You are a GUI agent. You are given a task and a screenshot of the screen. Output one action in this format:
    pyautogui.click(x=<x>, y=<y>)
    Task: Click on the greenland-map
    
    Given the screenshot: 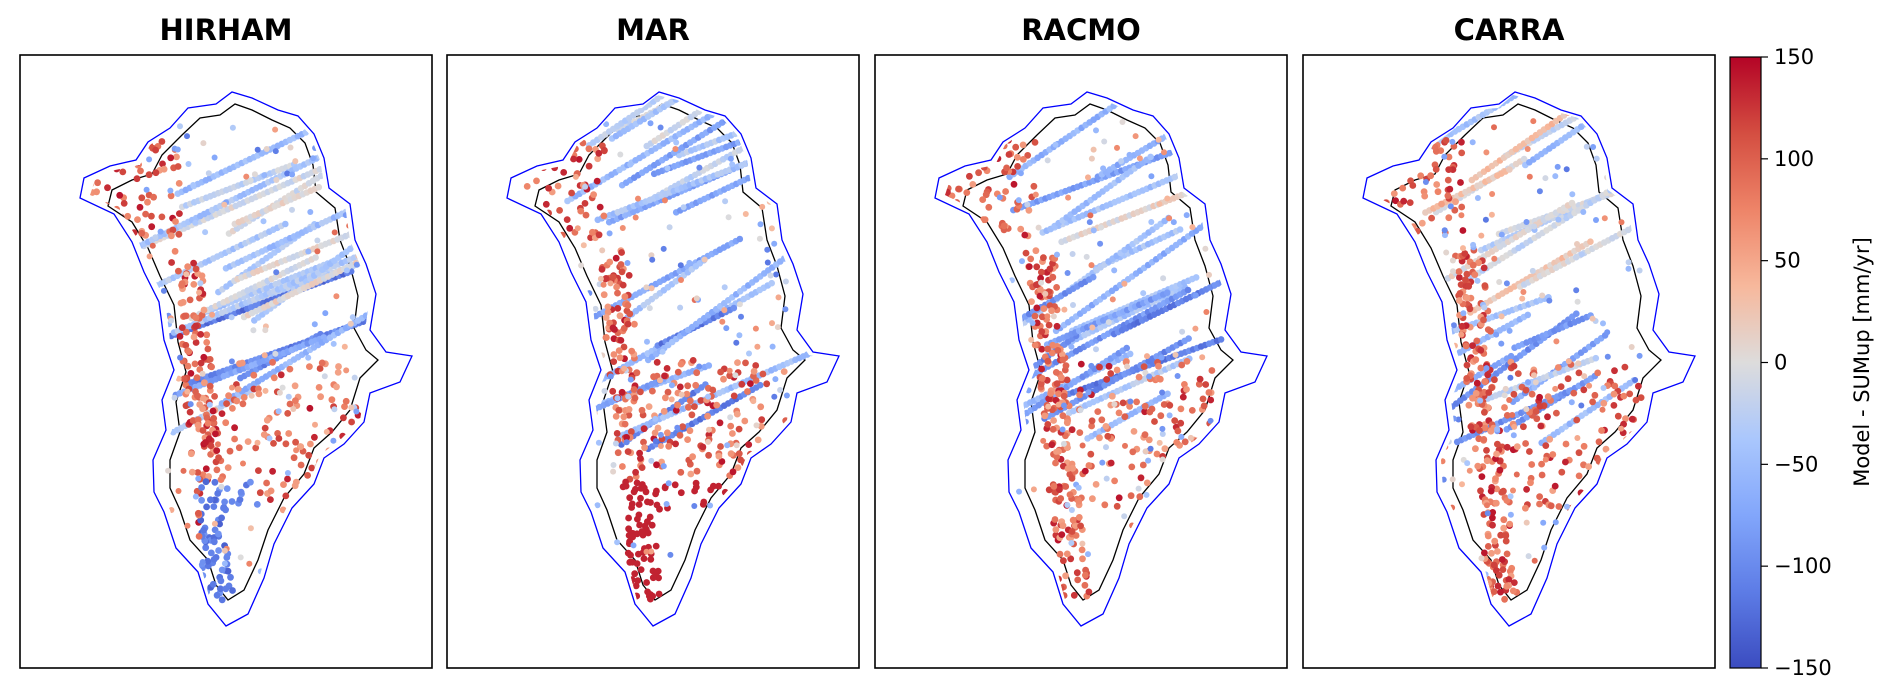 What is the action you would take?
    pyautogui.click(x=1529, y=336)
    